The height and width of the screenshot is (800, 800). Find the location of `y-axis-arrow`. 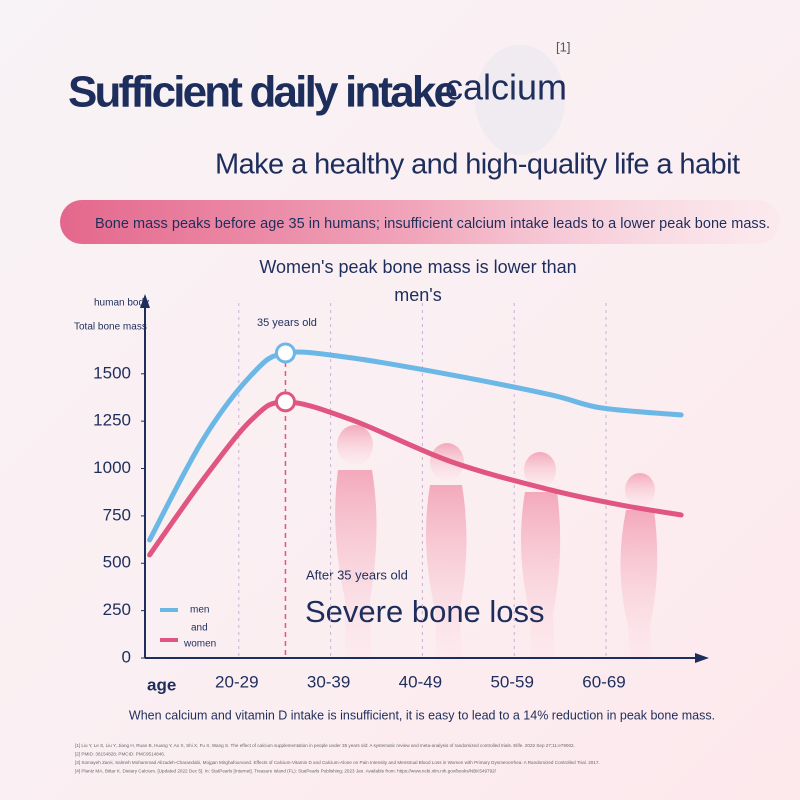

y-axis-arrow is located at coordinates (145, 301).